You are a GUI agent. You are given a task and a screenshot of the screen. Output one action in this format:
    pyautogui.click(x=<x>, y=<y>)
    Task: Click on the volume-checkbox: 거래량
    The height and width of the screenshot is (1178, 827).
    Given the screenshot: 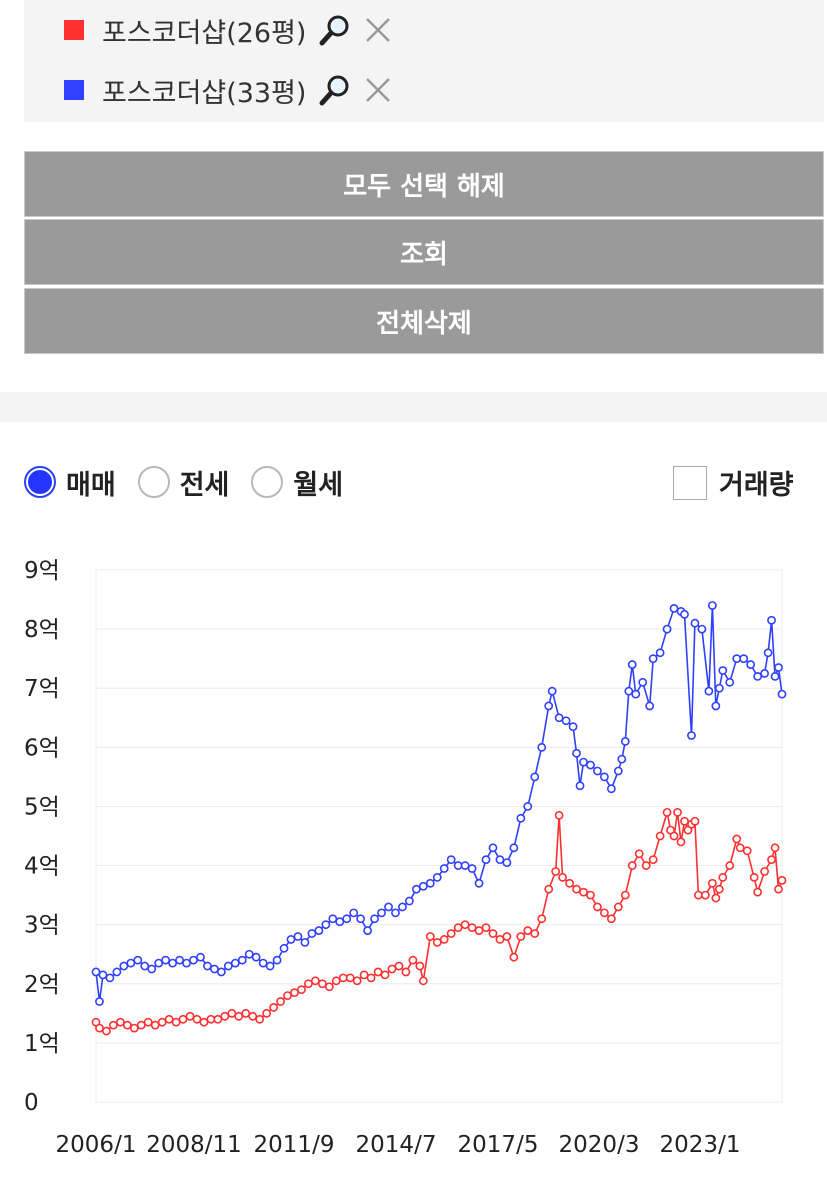 What is the action you would take?
    pyautogui.click(x=733, y=482)
    